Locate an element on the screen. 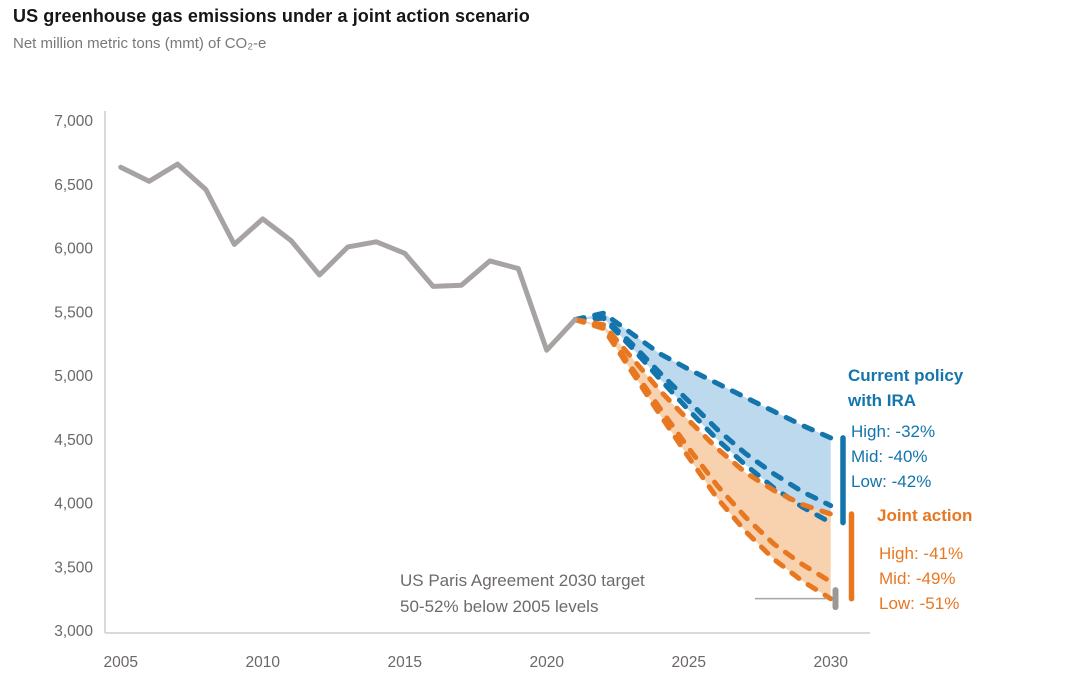 This screenshot has width=1066, height=689. y-tick-label: 3,000 is located at coordinates (73, 631).